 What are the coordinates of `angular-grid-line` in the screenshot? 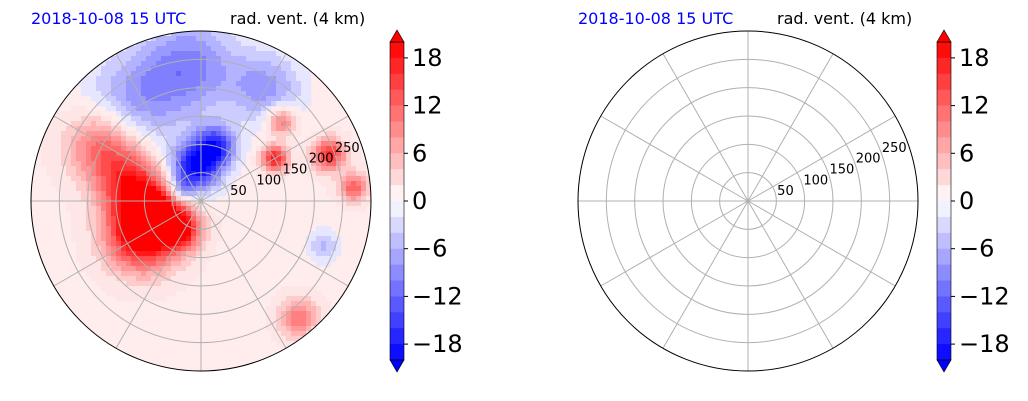 It's located at (274, 243).